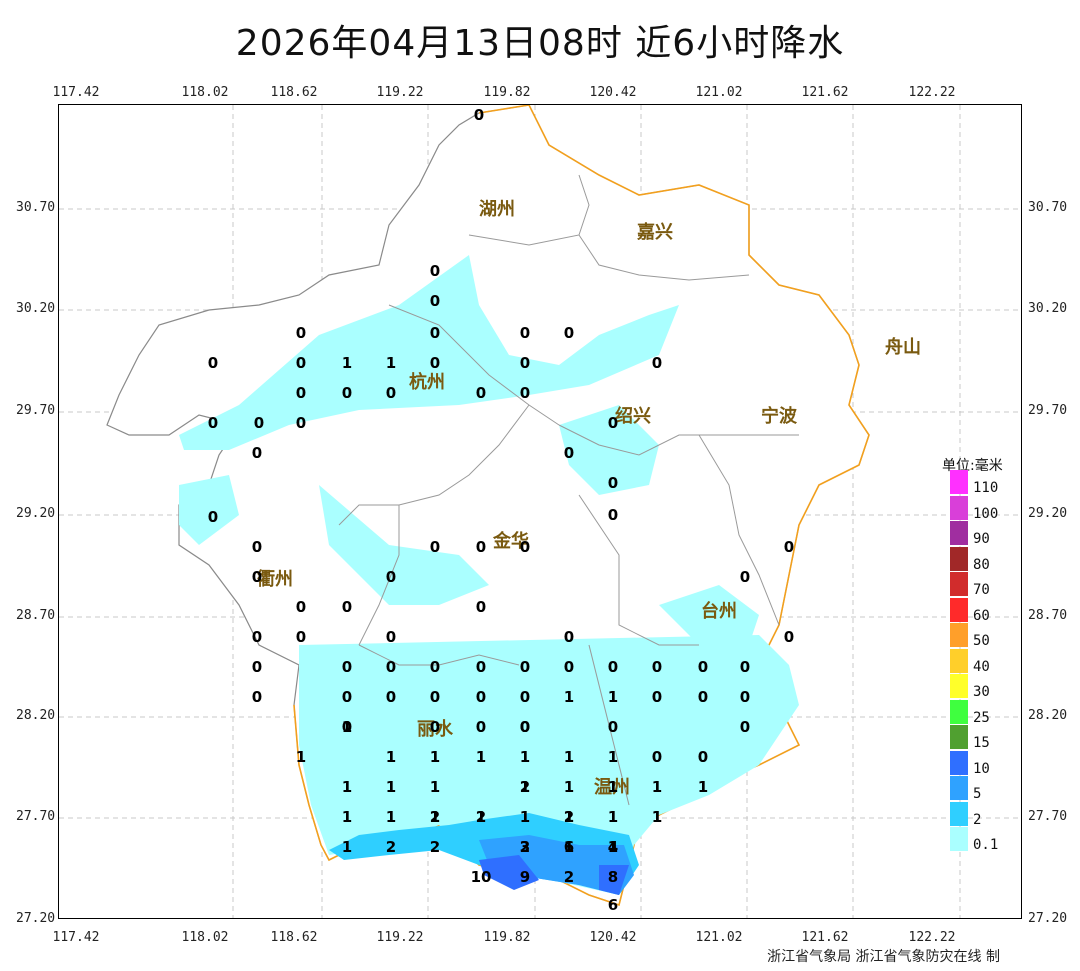 Image resolution: width=1080 pixels, height=971 pixels. What do you see at coordinates (981, 641) in the screenshot?
I see `legend-label-6: 50` at bounding box center [981, 641].